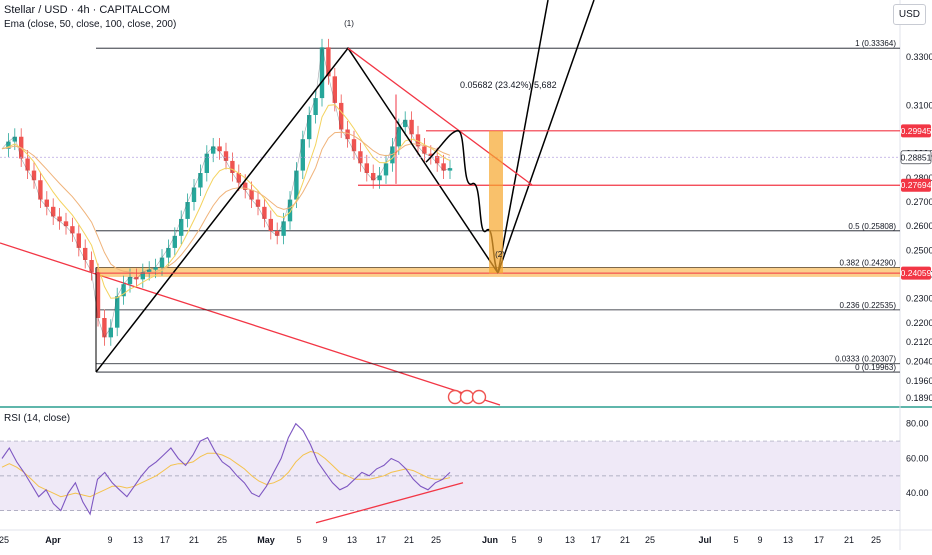 The image size is (932, 555). What do you see at coordinates (868, 305) in the screenshot?
I see `fib-level-label: 0.236 (0.22535)` at bounding box center [868, 305].